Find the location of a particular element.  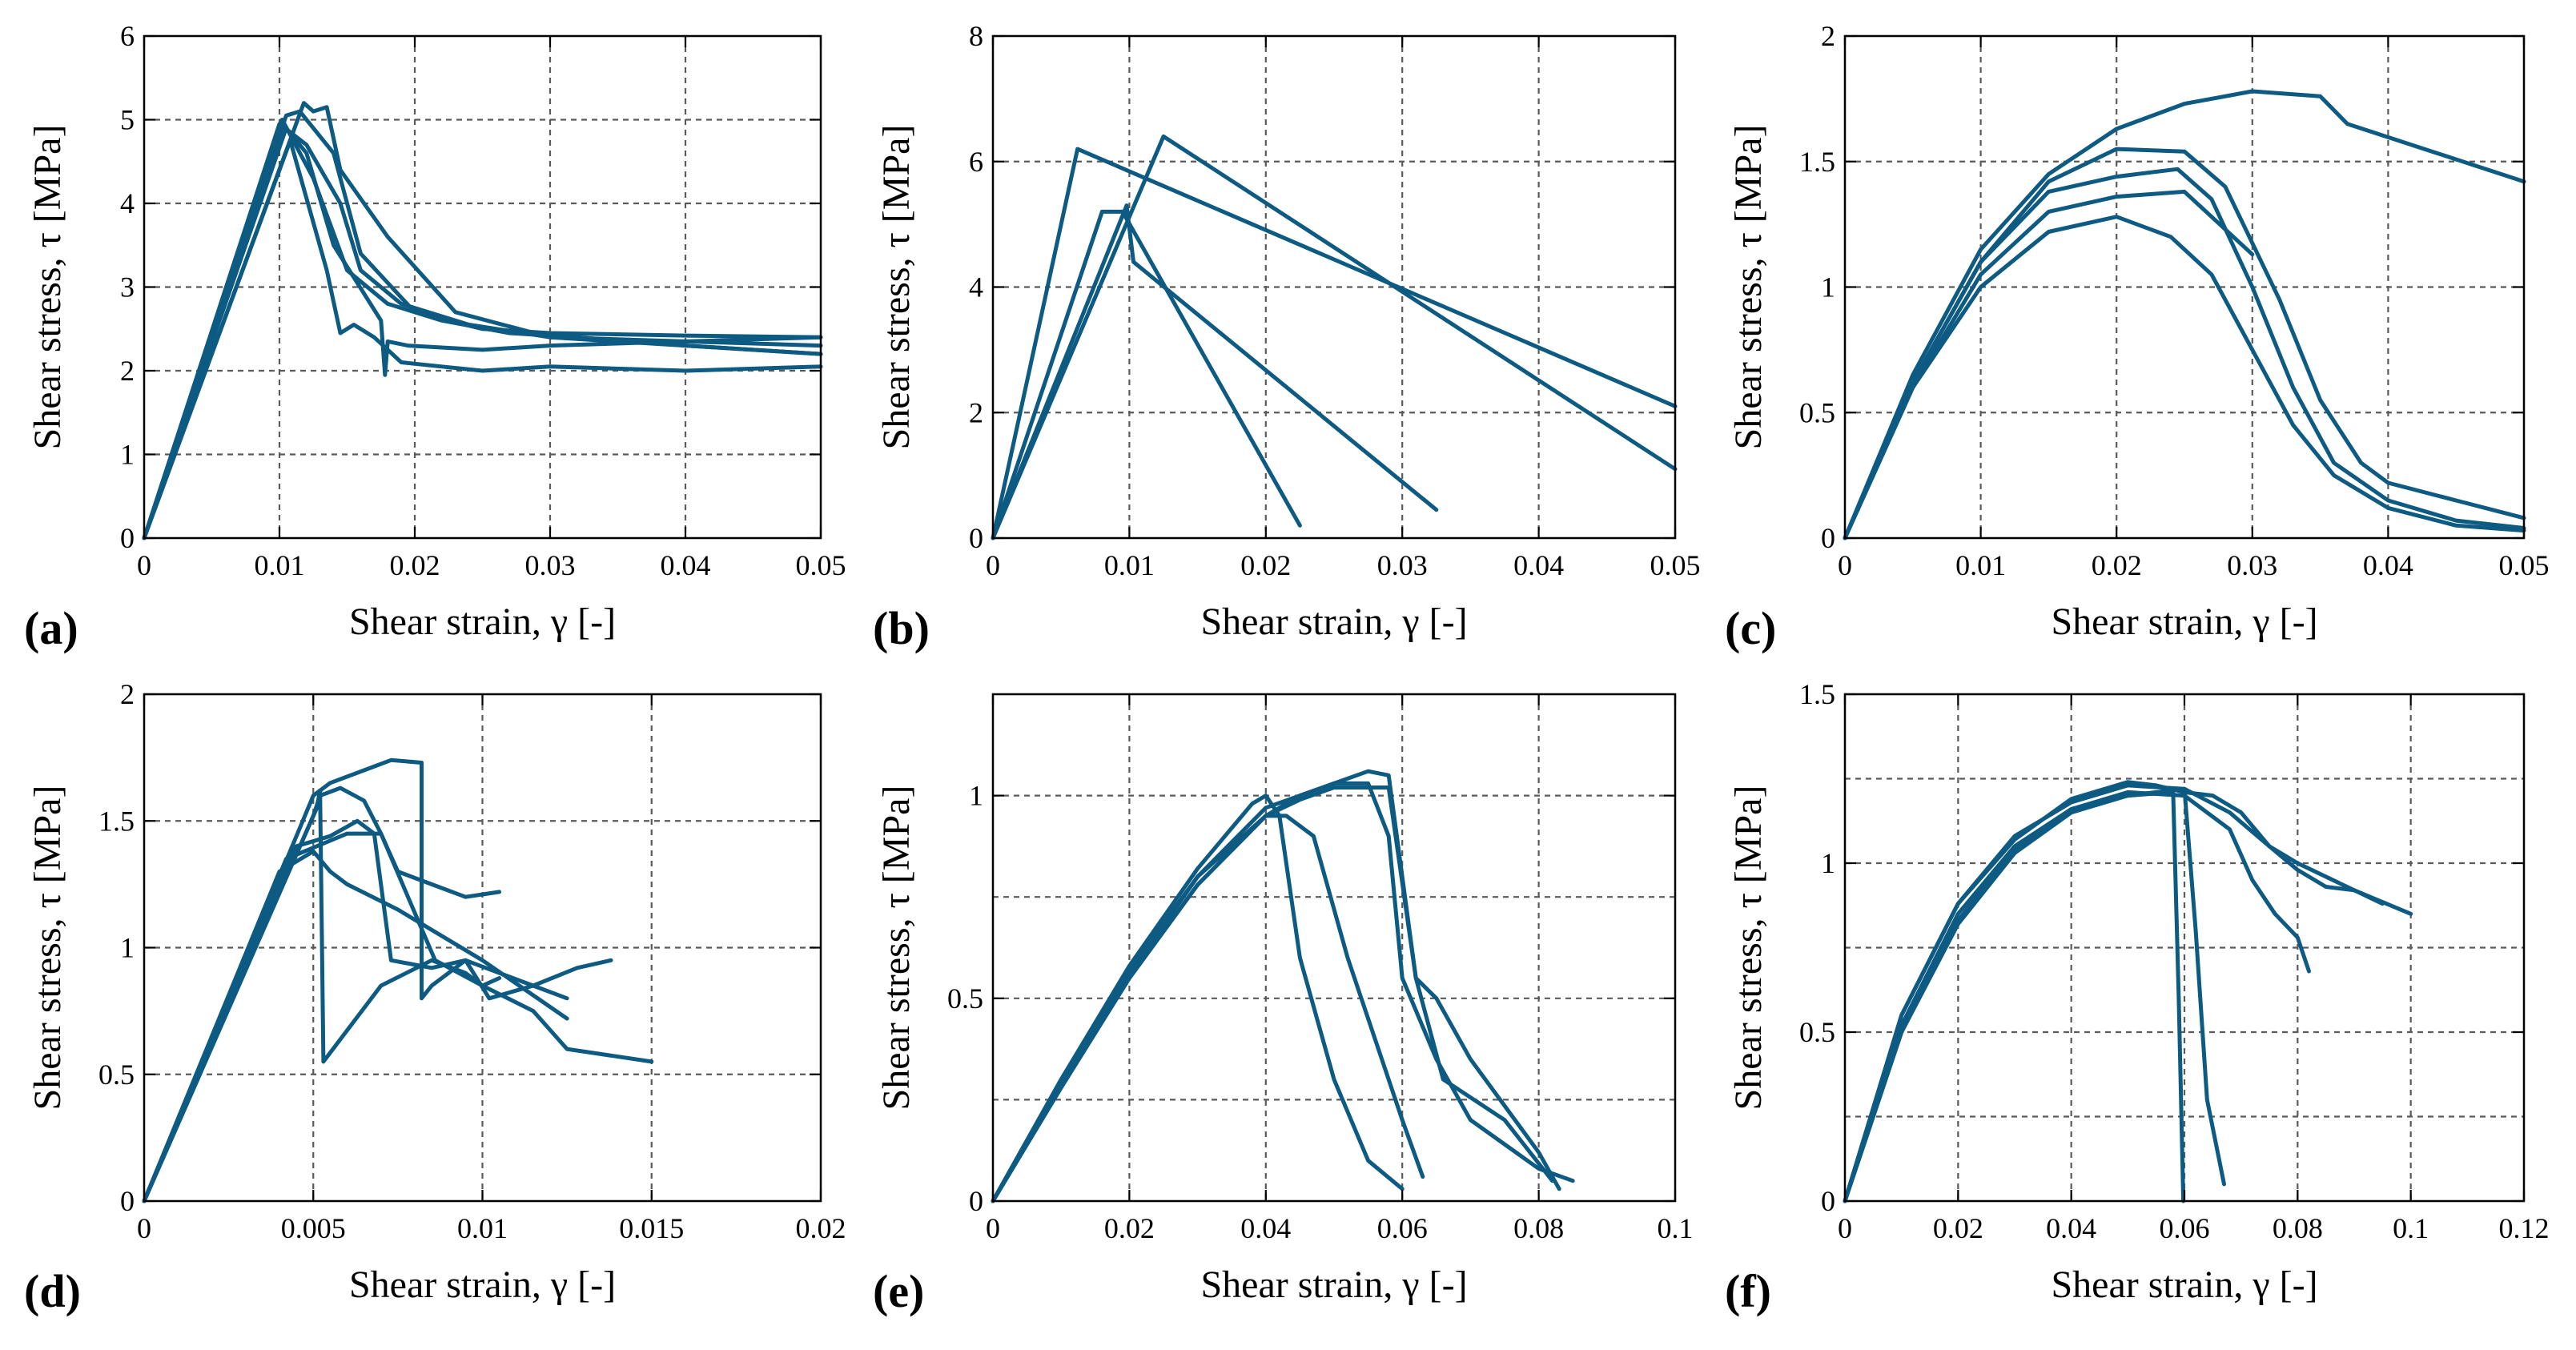

x-tick-label: 0.005 is located at coordinates (313, 1228).